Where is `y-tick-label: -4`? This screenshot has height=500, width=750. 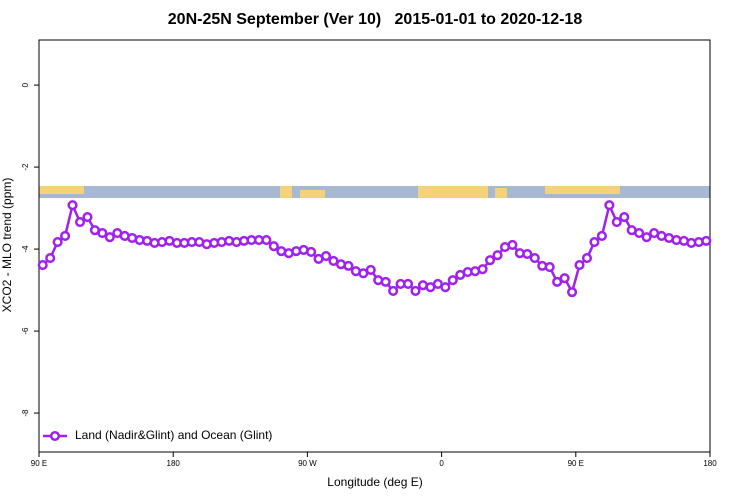 y-tick-label: -4 is located at coordinates (25, 249).